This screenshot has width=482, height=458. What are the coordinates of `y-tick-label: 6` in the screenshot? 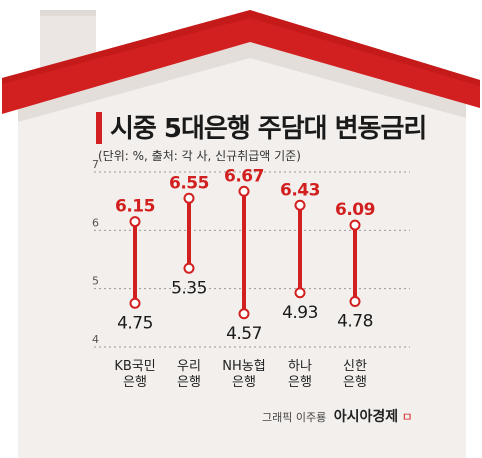 It's located at (95, 222).